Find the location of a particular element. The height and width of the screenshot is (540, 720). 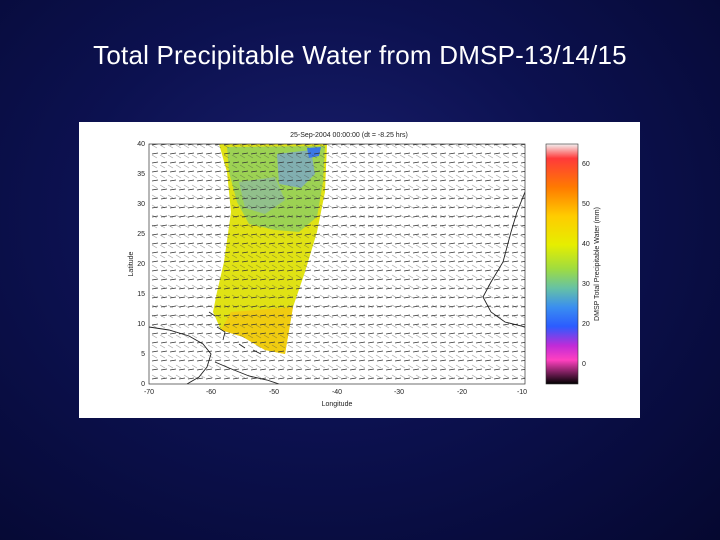

colorbar-tick-label: 0 is located at coordinates (584, 364).